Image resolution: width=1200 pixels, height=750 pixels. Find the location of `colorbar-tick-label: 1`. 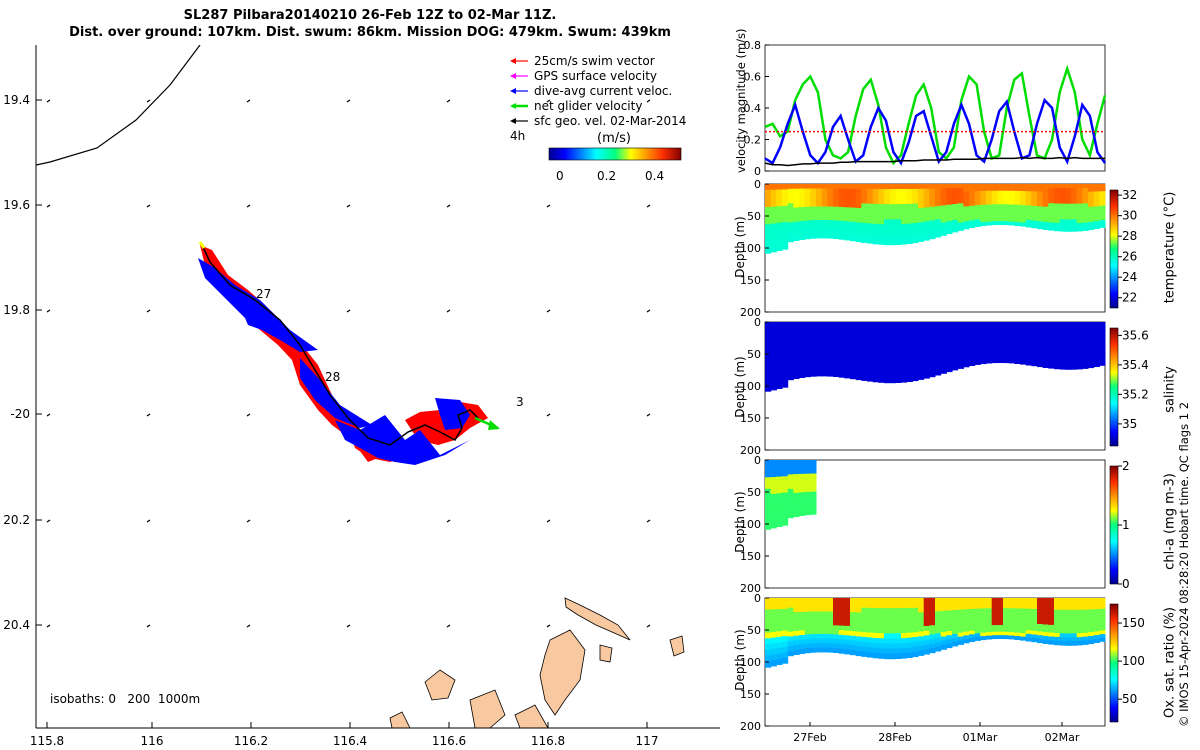

colorbar-tick-label: 1 is located at coordinates (1126, 525).